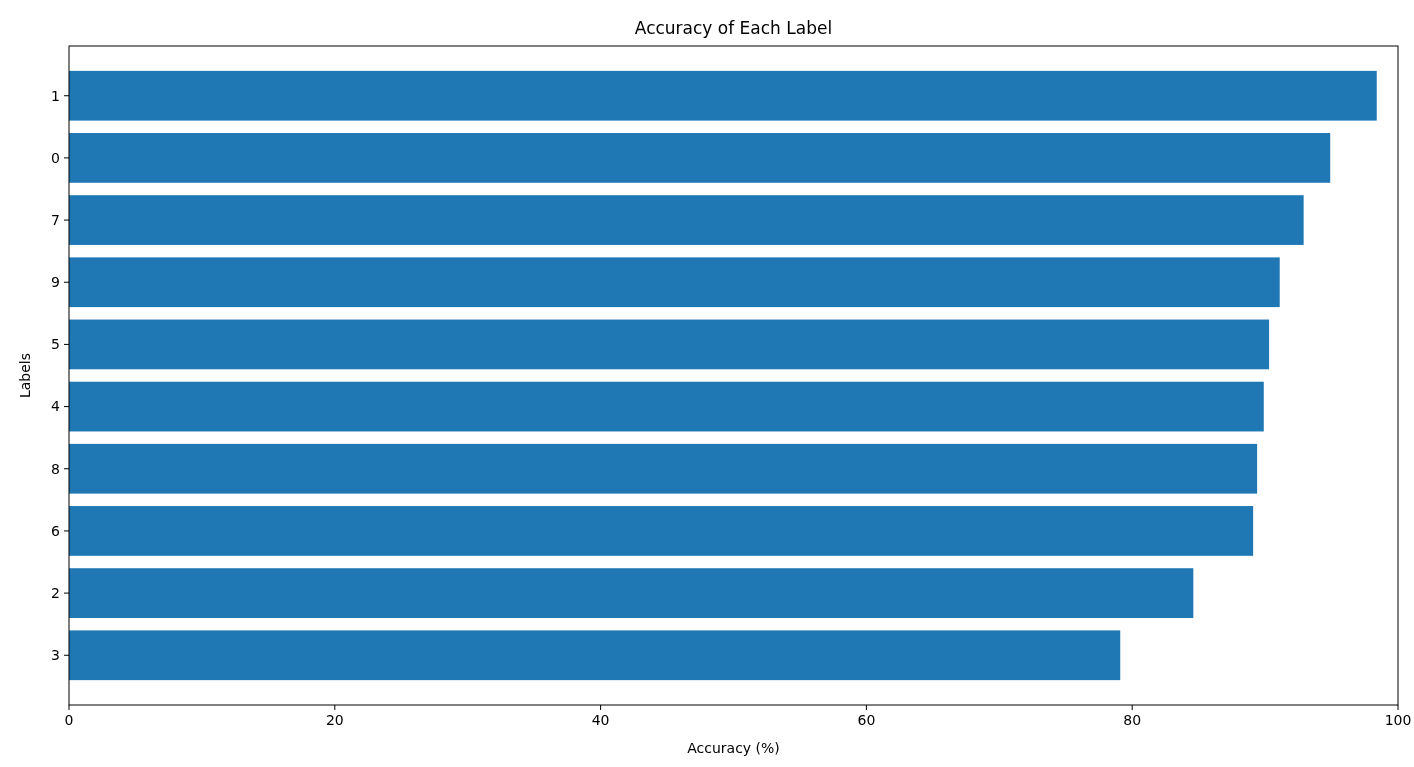 This screenshot has width=1414, height=767. What do you see at coordinates (334, 720) in the screenshot?
I see `x-tick-label: 20` at bounding box center [334, 720].